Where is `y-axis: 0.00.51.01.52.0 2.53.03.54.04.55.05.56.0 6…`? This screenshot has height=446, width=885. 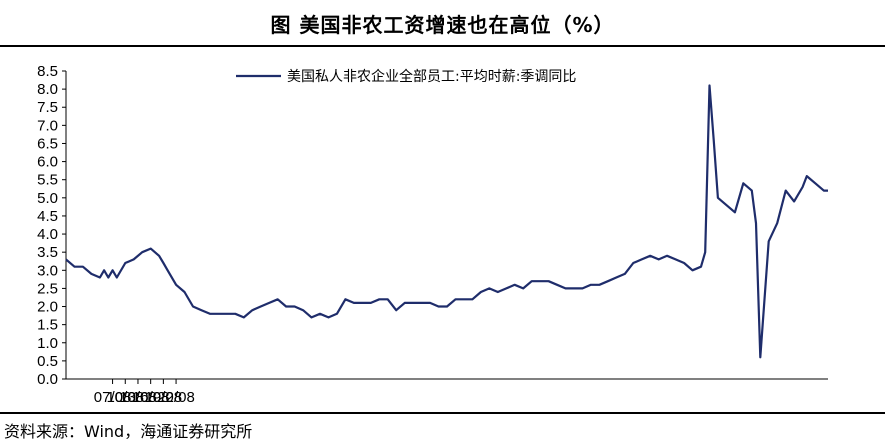
y-axis: 0.00.51.01.52.0 2.53.03.54.04.55.05.56.0 6… is located at coordinates (52, 225).